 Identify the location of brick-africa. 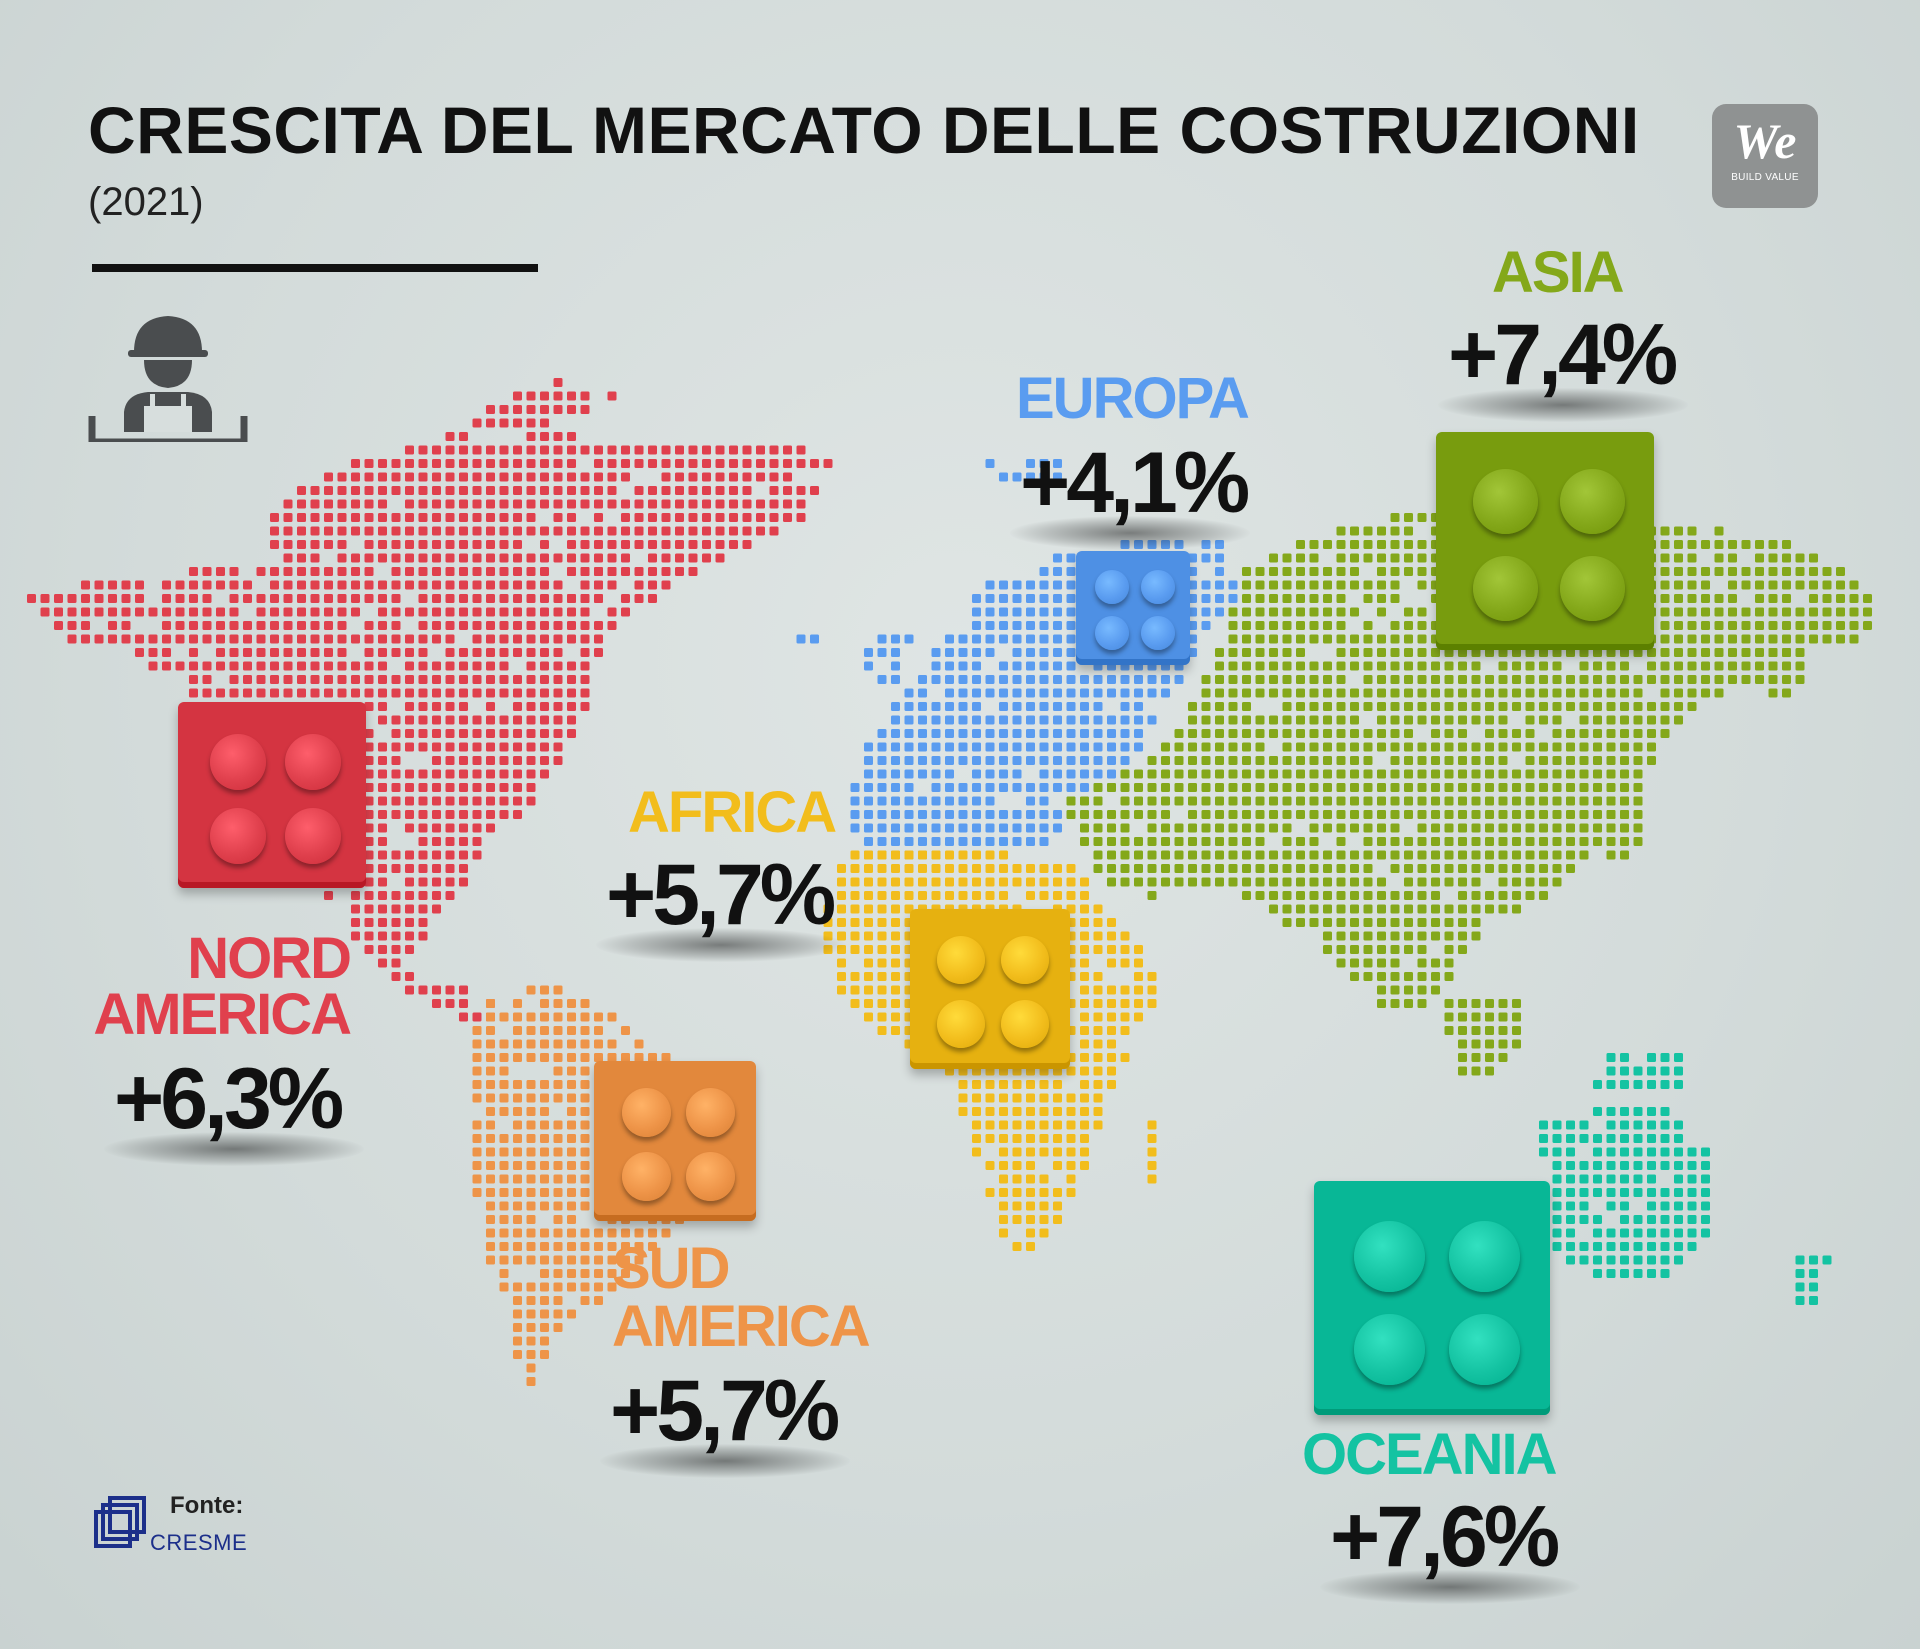
(990, 989).